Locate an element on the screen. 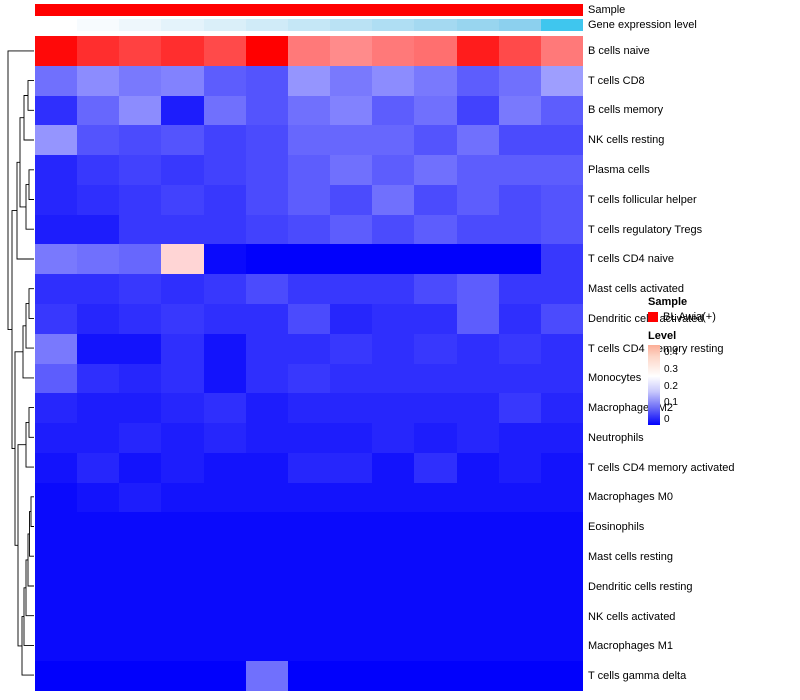 This screenshot has width=800, height=700. row-label: NK cells activated is located at coordinates (632, 616).